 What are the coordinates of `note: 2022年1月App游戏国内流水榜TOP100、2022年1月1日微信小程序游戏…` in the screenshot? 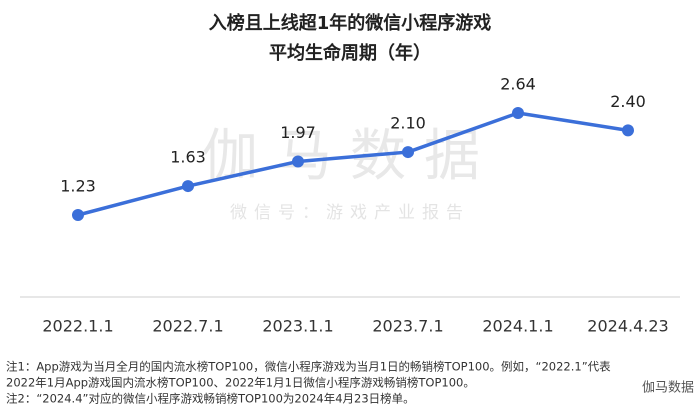 It's located at (240, 383).